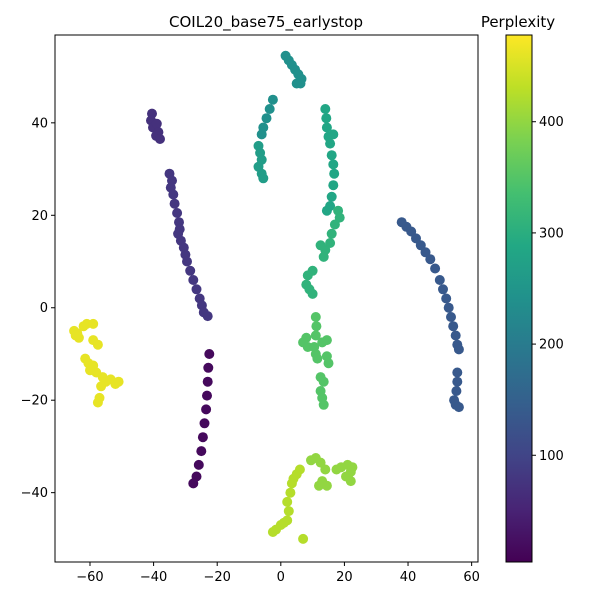  What do you see at coordinates (548, 289) in the screenshot?
I see `colorbar-axis: 100 200 300 400` at bounding box center [548, 289].